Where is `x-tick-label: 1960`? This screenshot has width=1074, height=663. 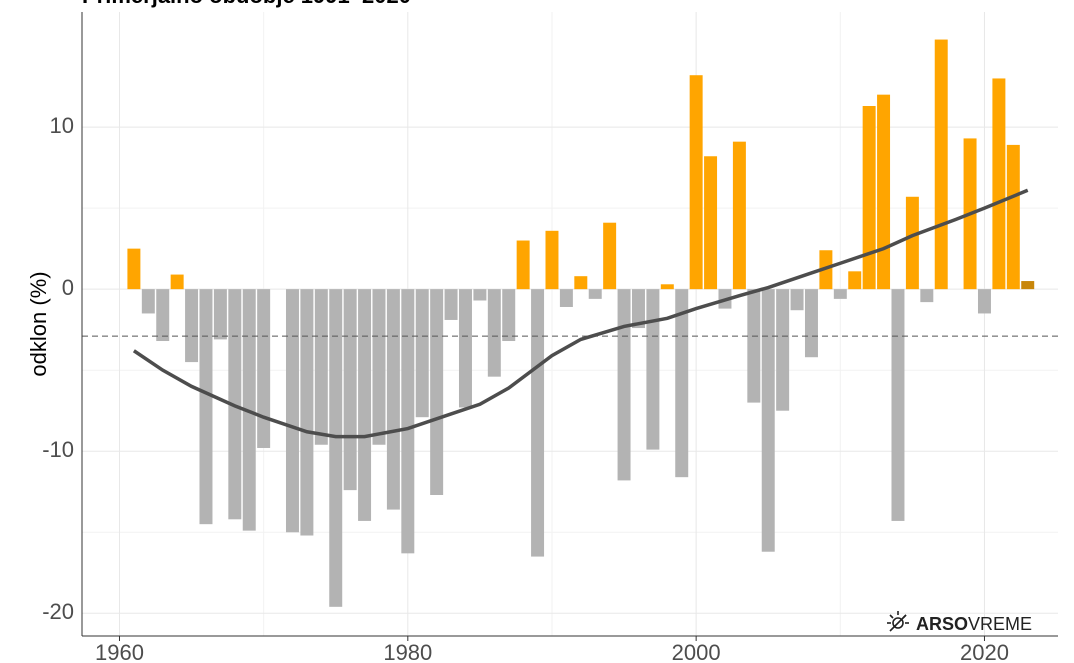
x-tick-label: 1960 is located at coordinates (119, 651).